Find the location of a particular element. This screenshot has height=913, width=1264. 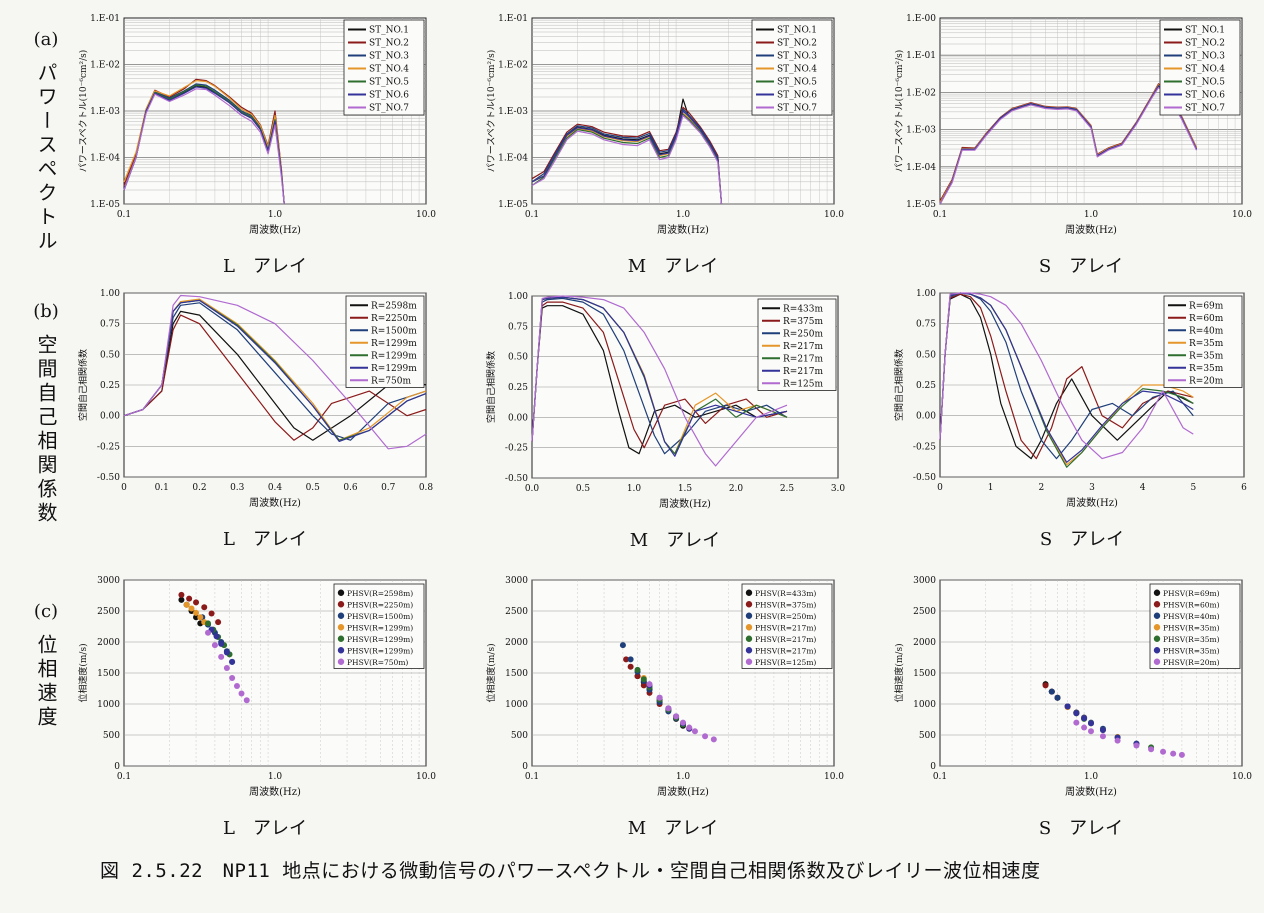

y-tick-label: 1000 is located at coordinates (516, 705).